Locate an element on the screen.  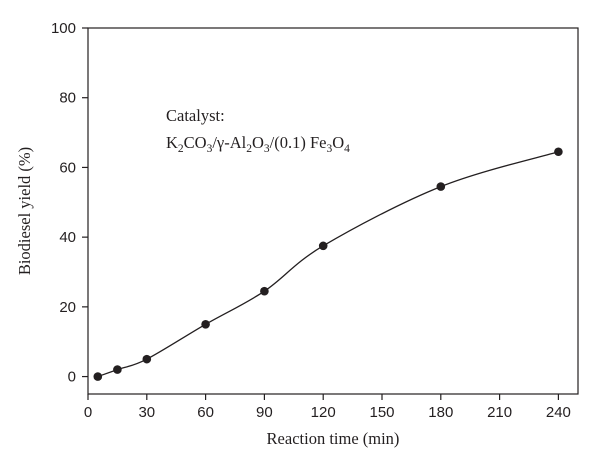
x-tick-label: 0 is located at coordinates (88, 412).